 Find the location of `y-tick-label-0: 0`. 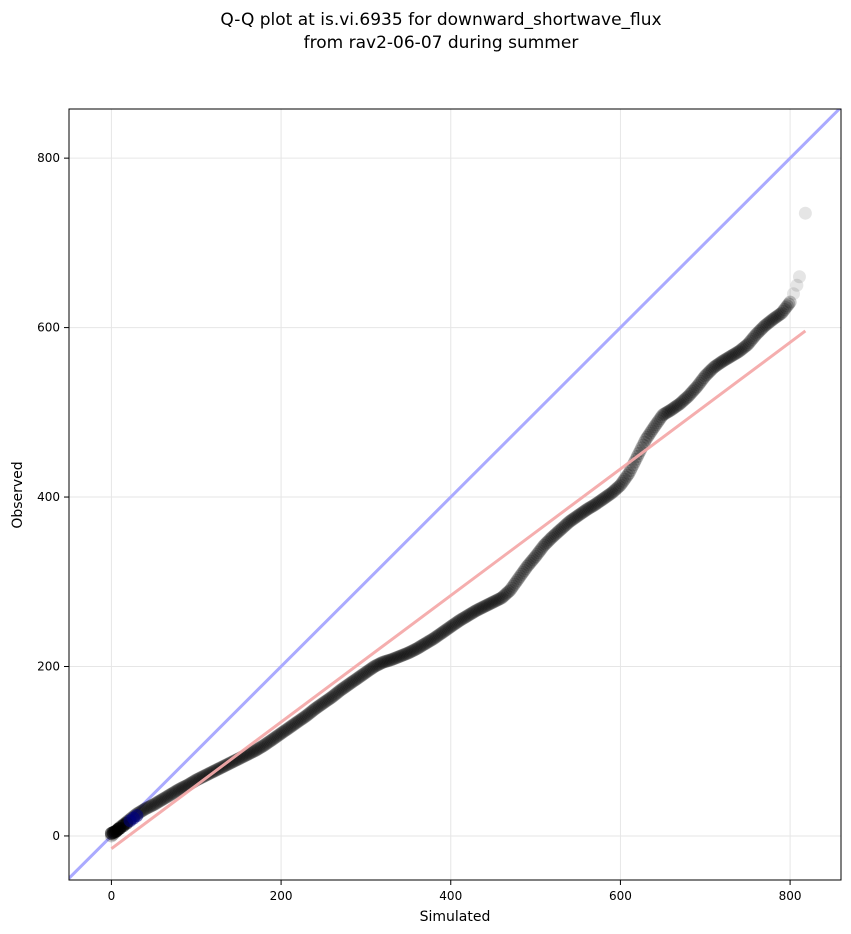

y-tick-label-0: 0 is located at coordinates (56, 836).